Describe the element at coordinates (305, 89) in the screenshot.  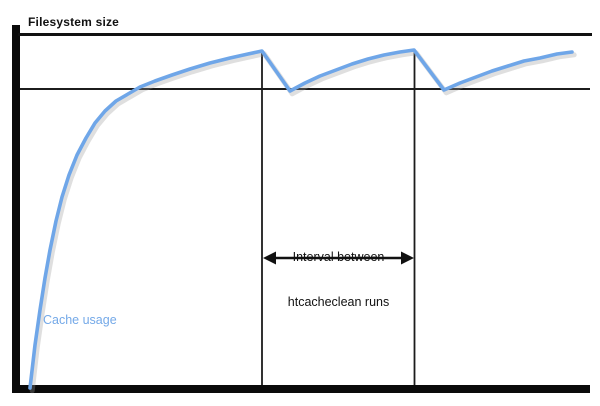
I see `cache-limit-line` at that location.